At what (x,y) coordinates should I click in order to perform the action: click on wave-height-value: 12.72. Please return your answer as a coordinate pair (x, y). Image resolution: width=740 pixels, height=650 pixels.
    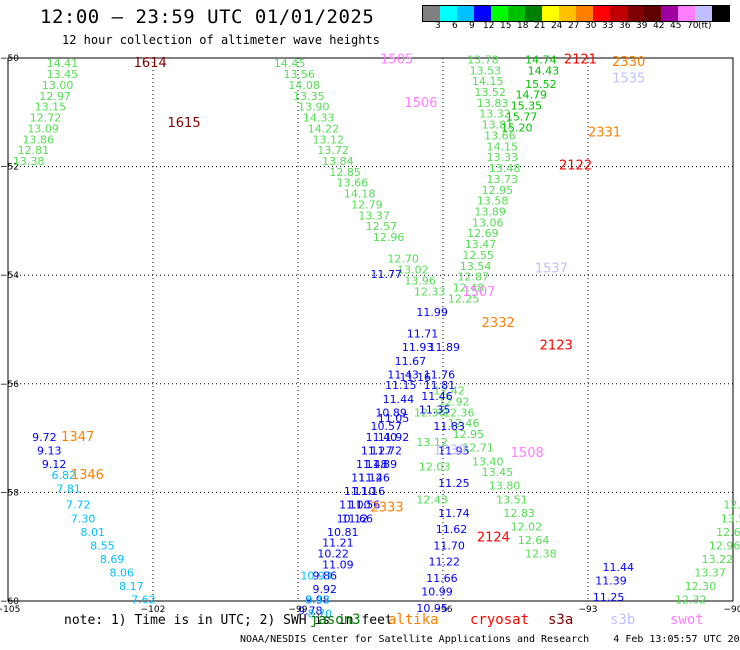
    Looking at the image, I should click on (46, 118).